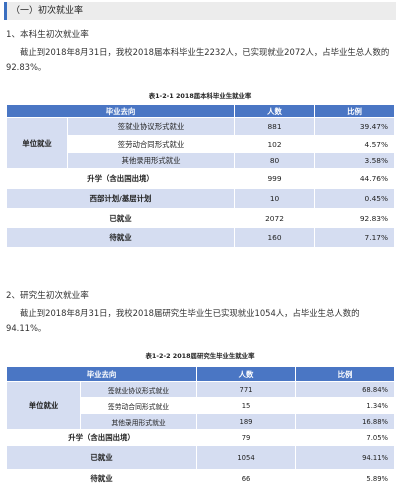 Image resolution: width=400 pixels, height=495 pixels. I want to click on row-count: 80, so click(275, 160).